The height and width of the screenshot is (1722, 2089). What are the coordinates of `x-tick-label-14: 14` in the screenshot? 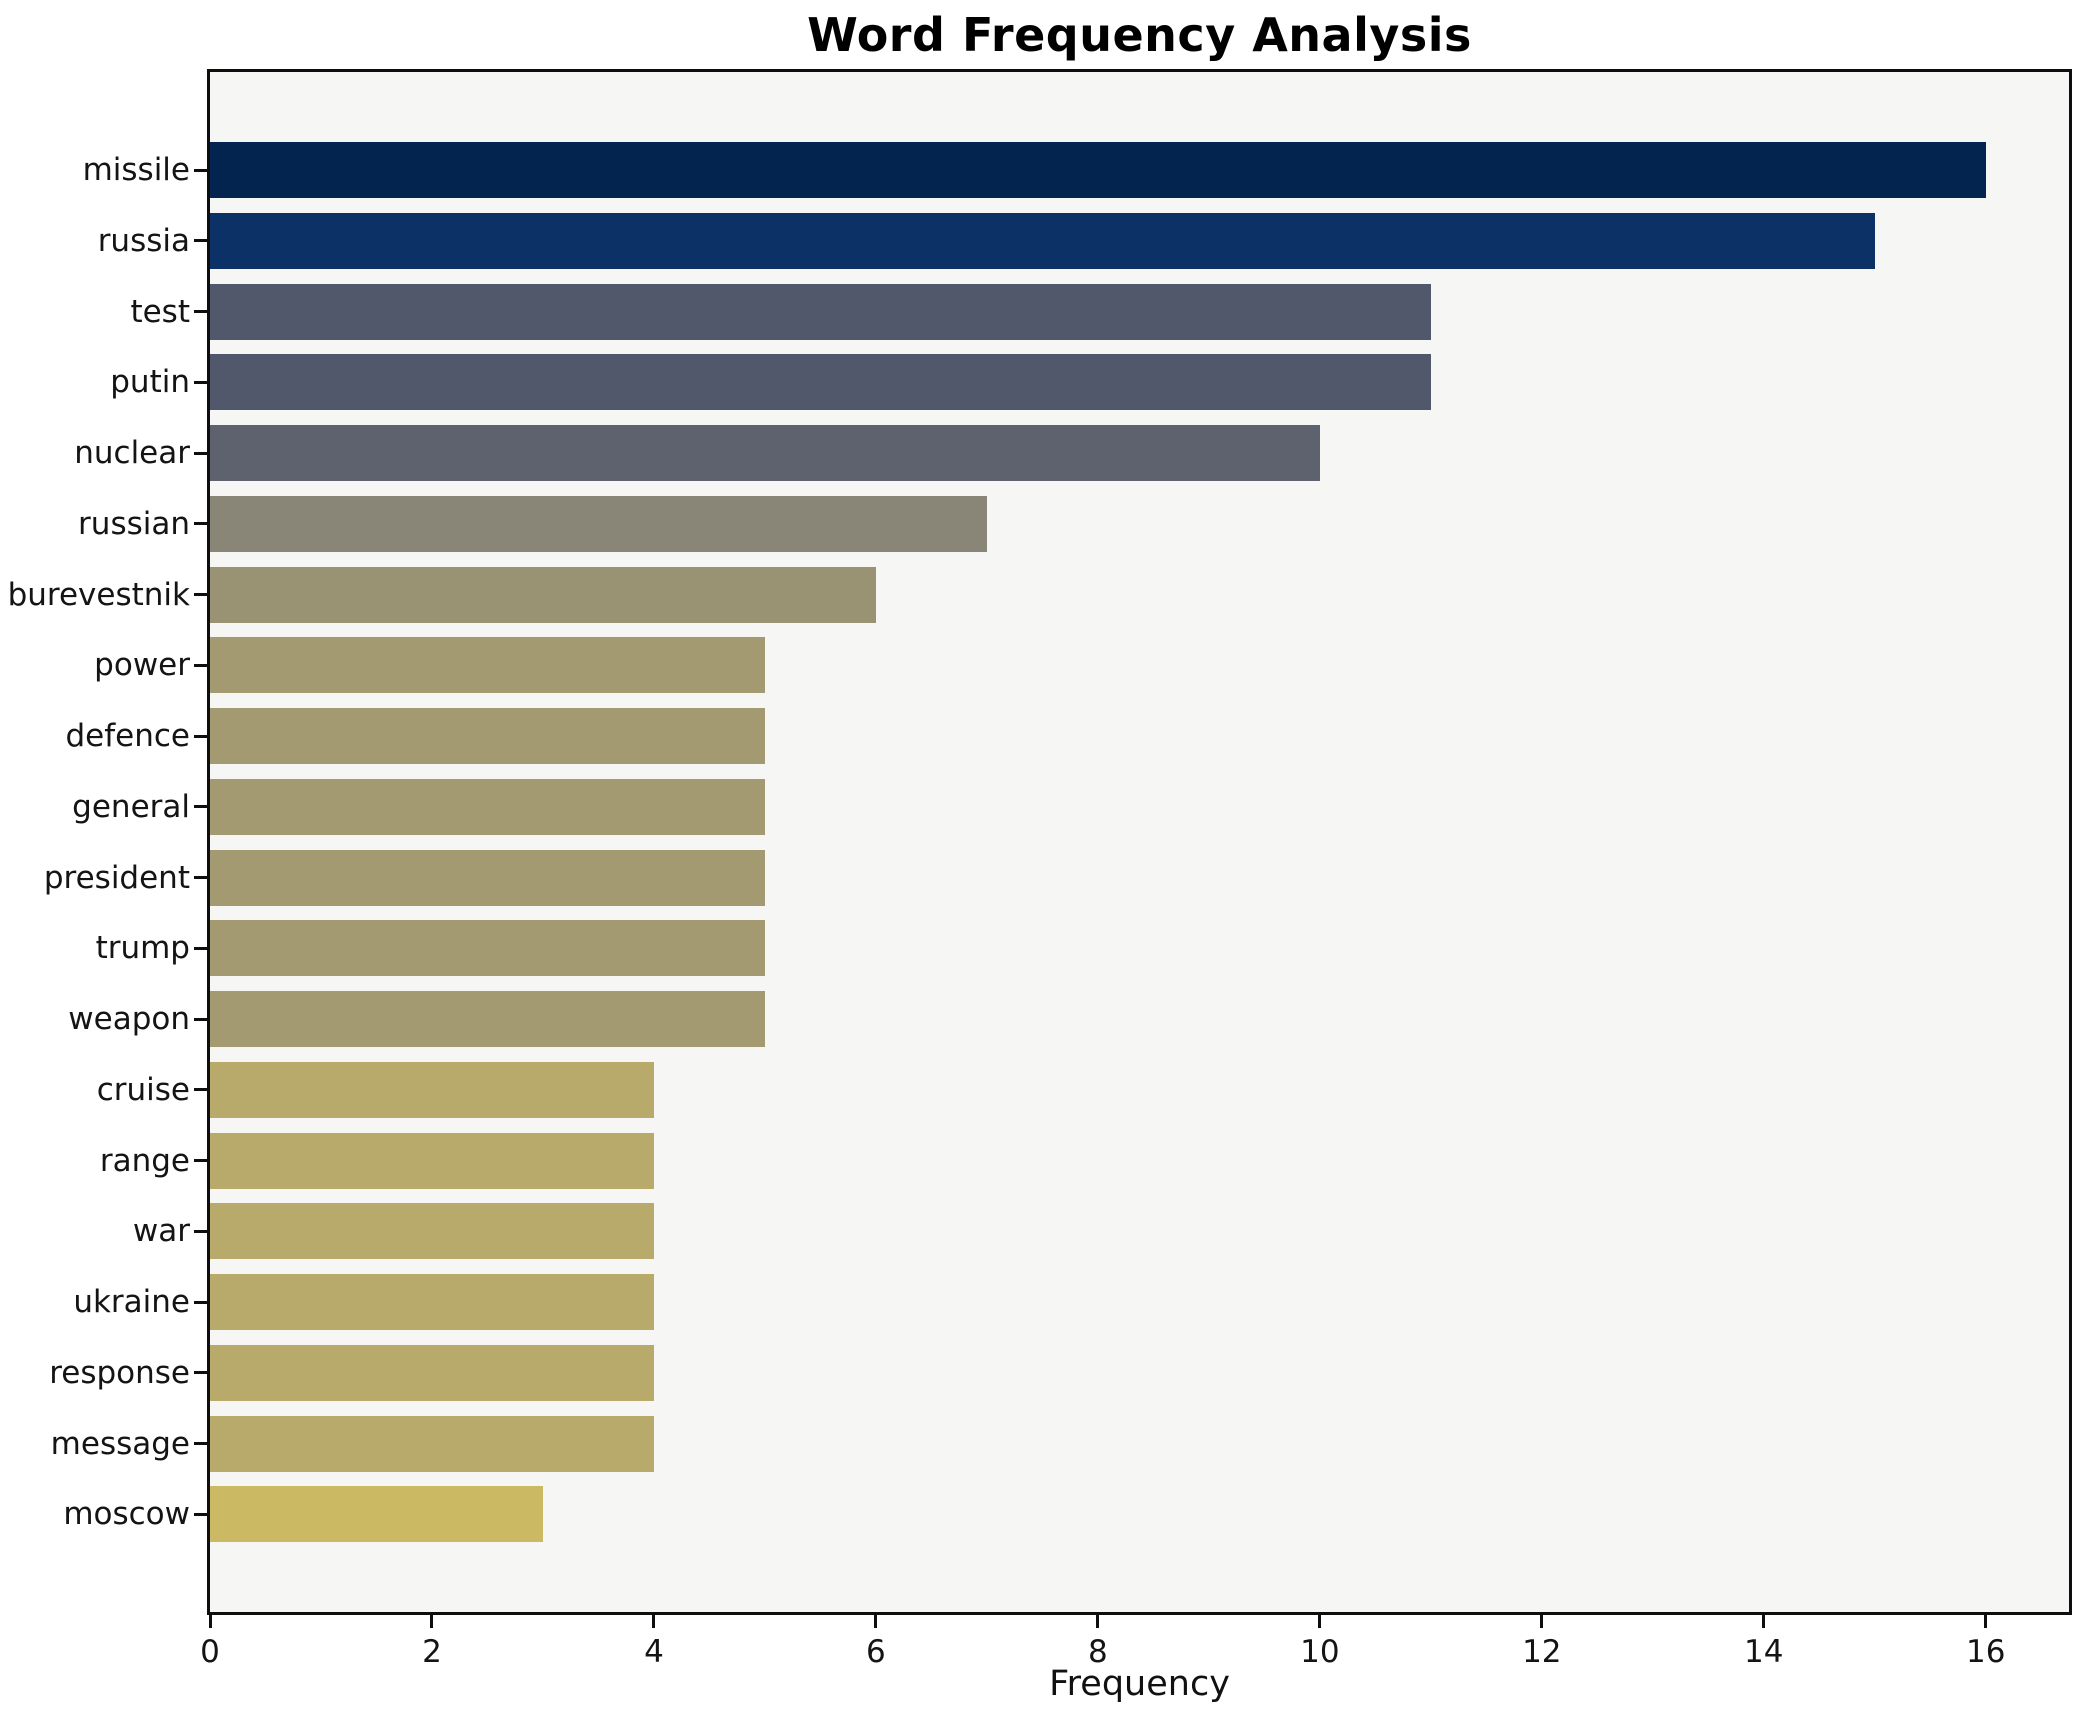 It's located at (1764, 1652).